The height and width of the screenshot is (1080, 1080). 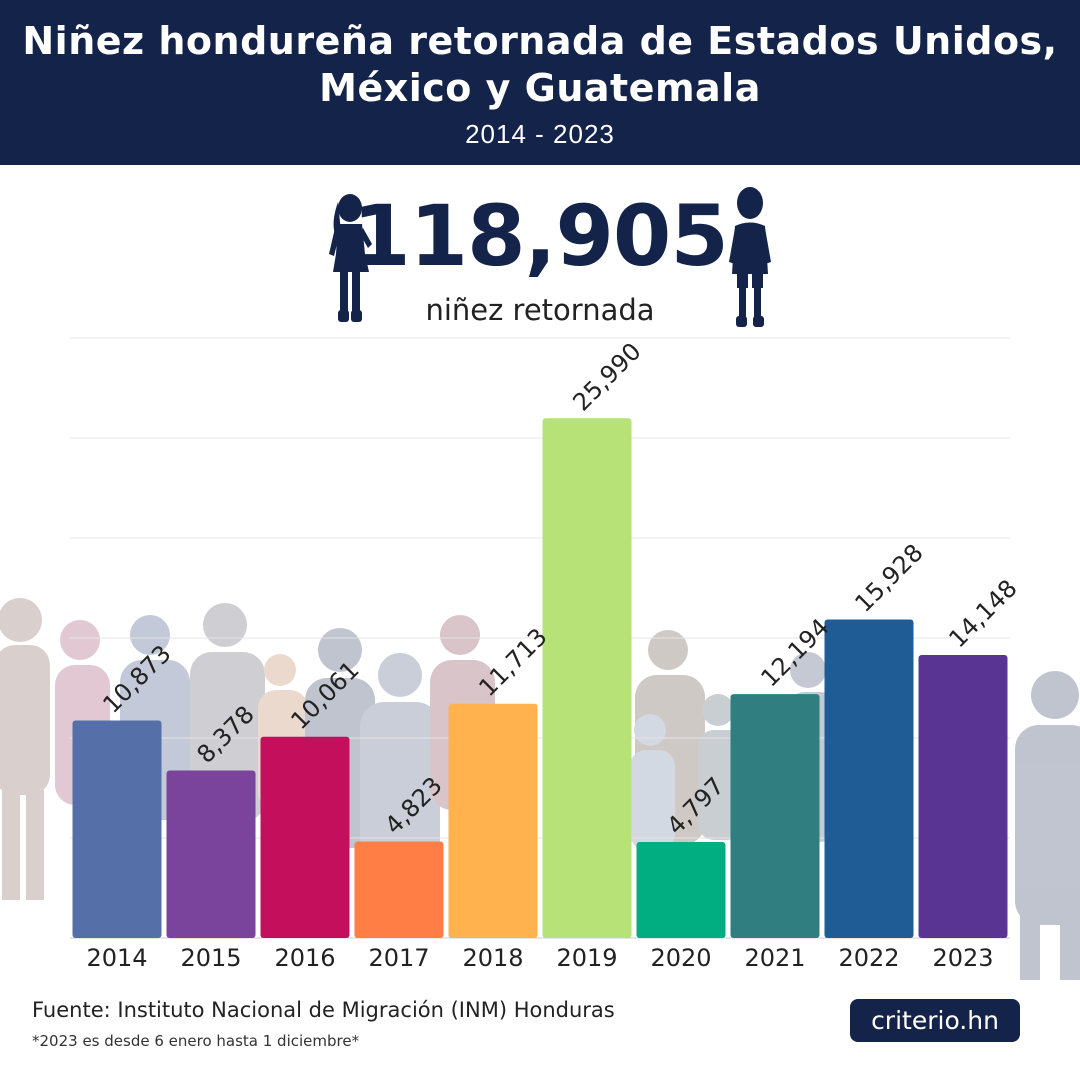 What do you see at coordinates (869, 778) in the screenshot?
I see `bar-2022` at bounding box center [869, 778].